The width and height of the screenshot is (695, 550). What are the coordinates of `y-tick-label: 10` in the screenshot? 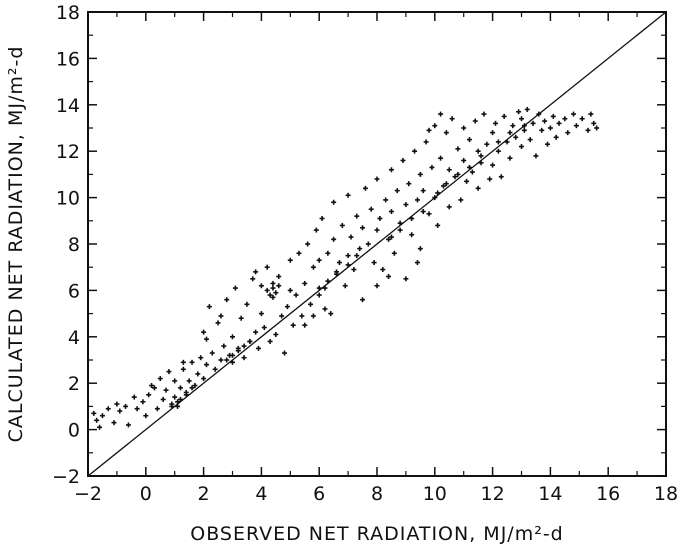 It's located at (68, 199).